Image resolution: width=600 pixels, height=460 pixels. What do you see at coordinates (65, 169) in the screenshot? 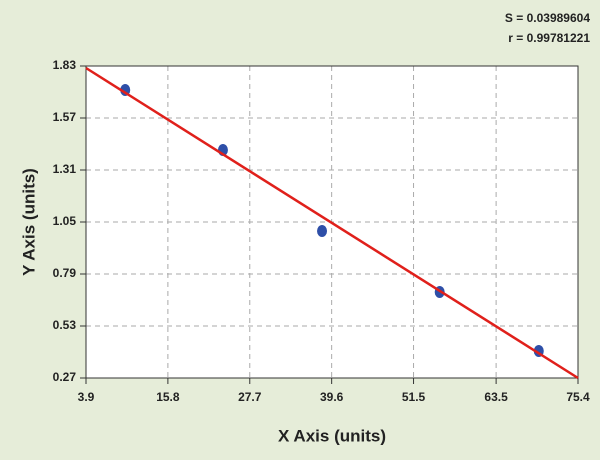
I see `y-tick-label: 1.31` at bounding box center [65, 169].